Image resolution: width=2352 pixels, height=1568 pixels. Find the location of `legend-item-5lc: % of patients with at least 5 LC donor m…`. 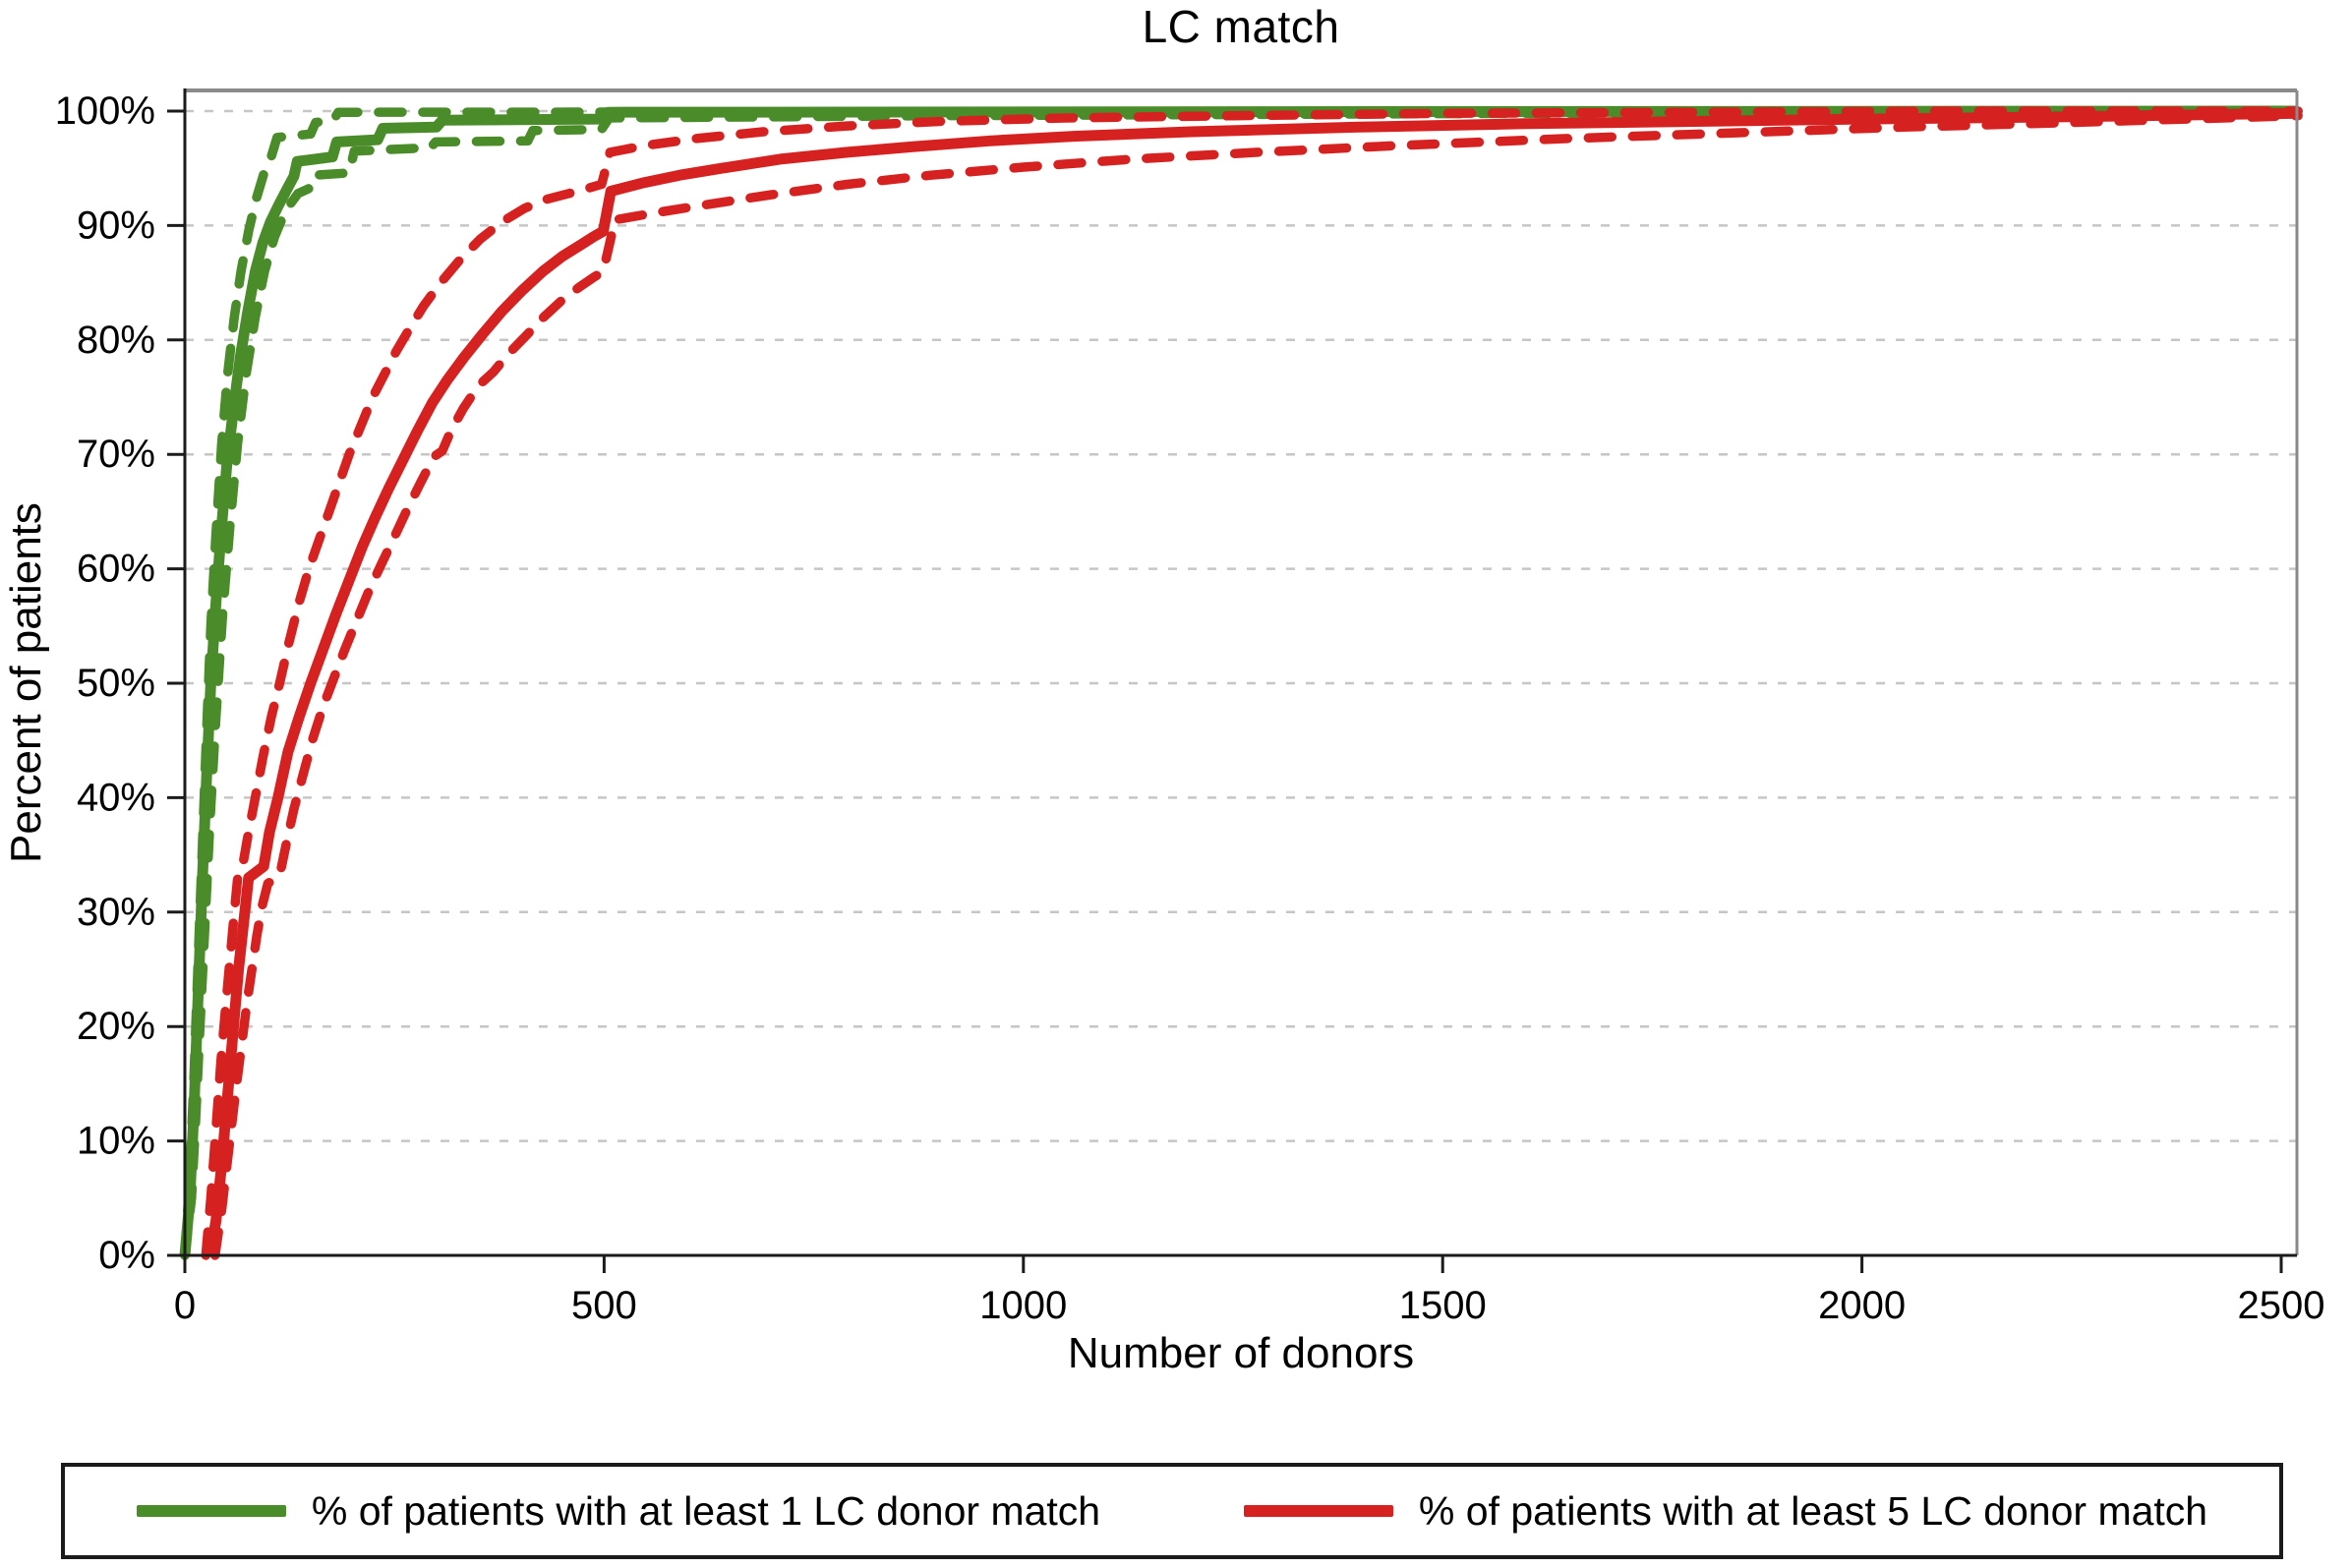

legend-item-5lc: % of patients with at least 5 LC donor m… is located at coordinates (1725, 1511).